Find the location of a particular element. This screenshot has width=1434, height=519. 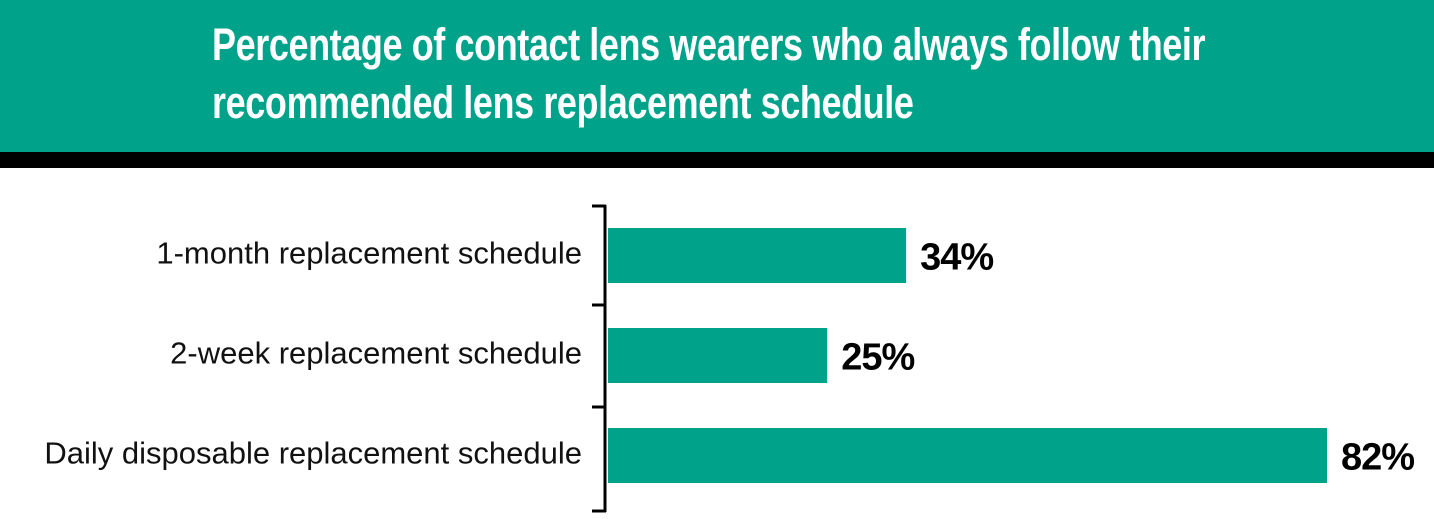

category-bracket is located at coordinates (599, 358).